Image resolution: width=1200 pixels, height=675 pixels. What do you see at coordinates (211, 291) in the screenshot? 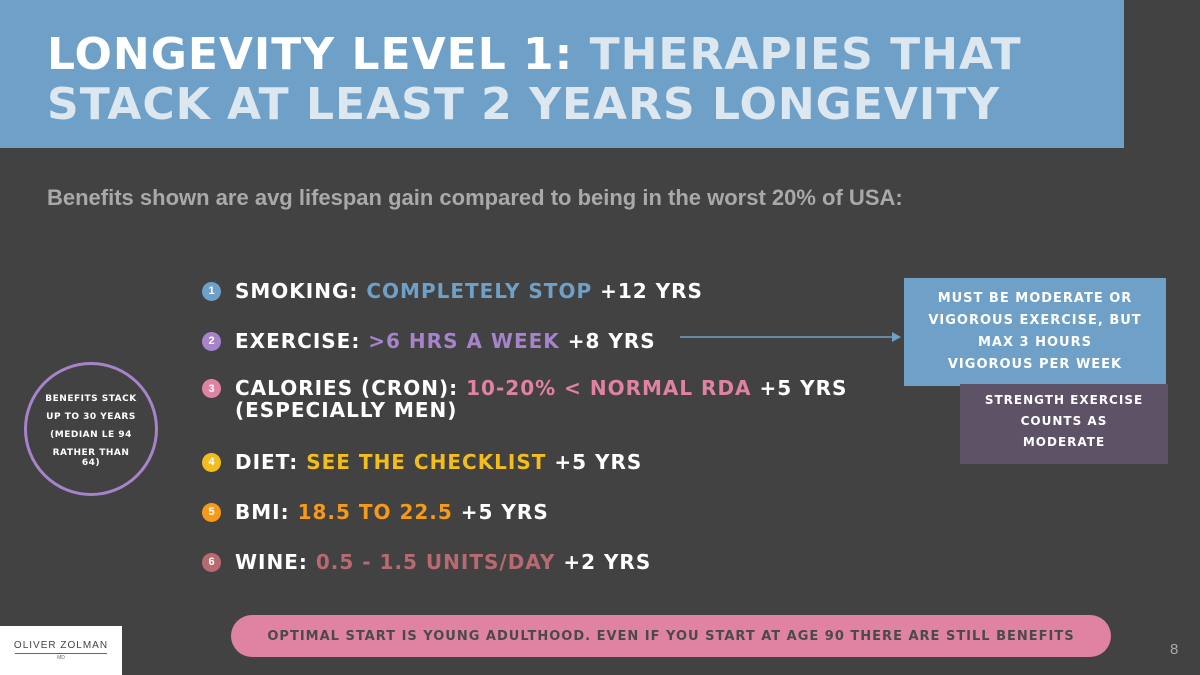
I see `number-badge: 1` at bounding box center [211, 291].